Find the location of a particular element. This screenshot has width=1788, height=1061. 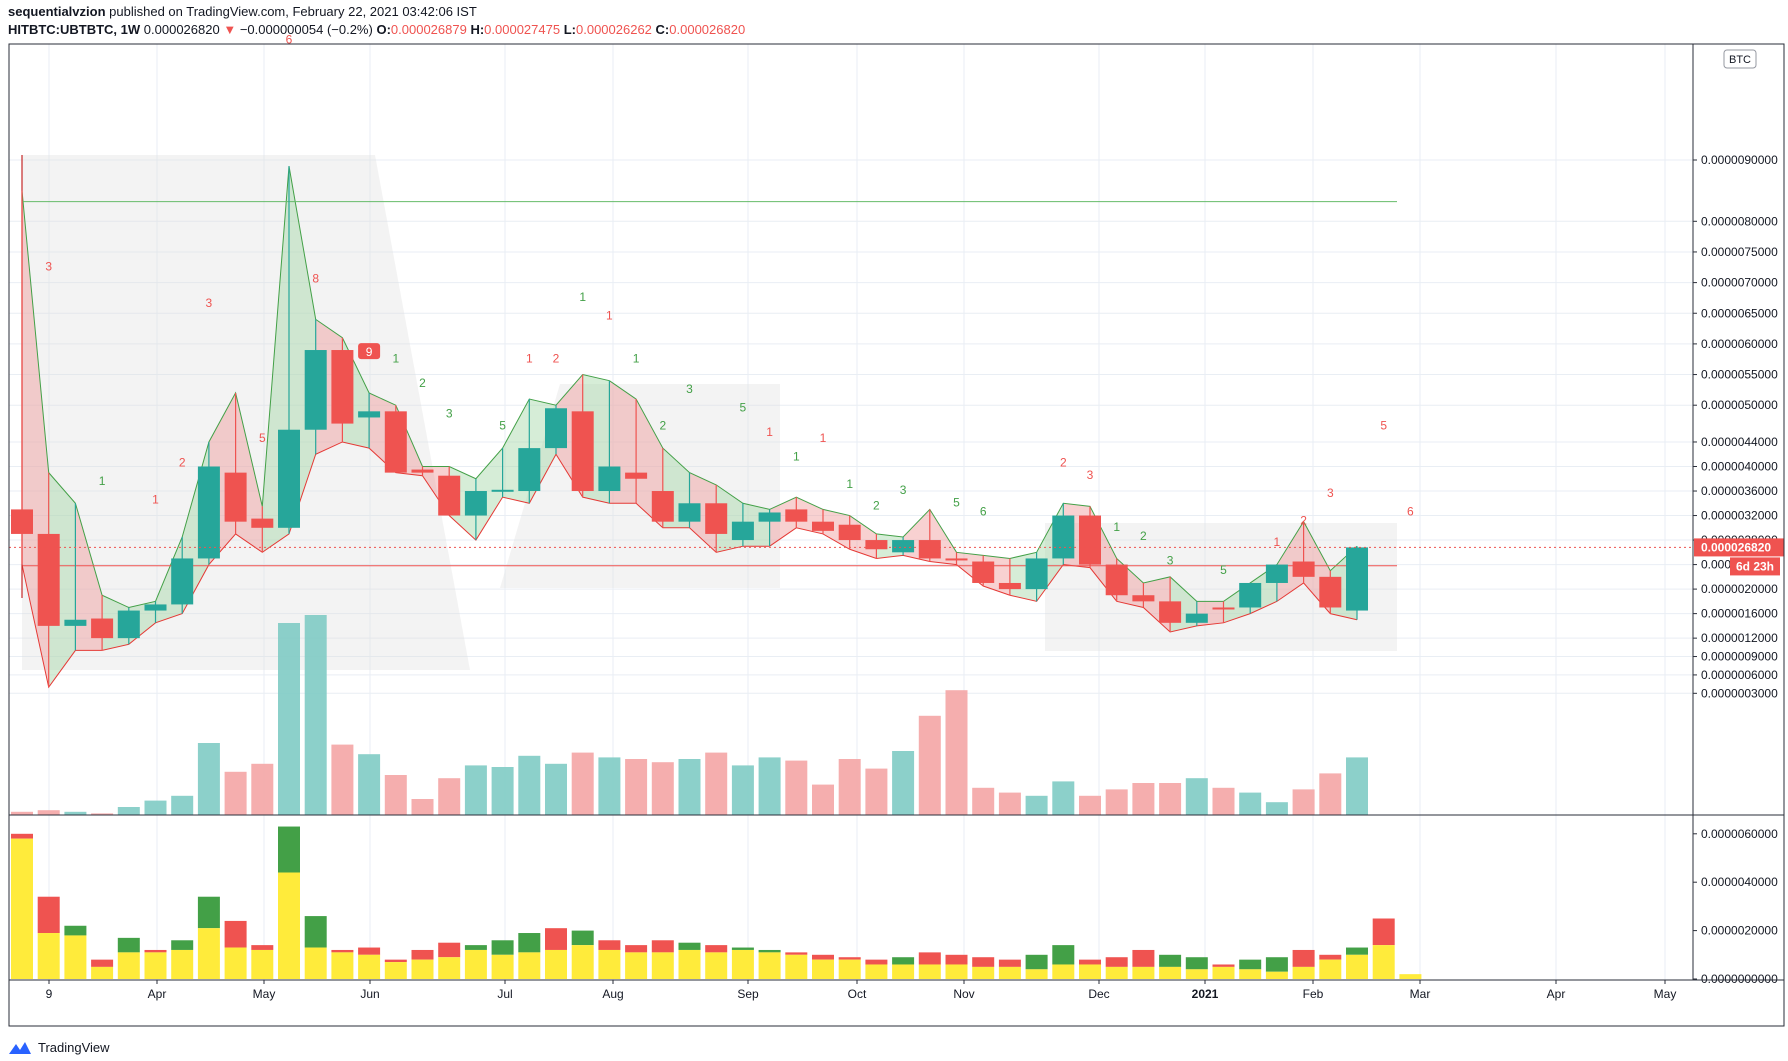

time-tick-label: Jun is located at coordinates (369, 994).